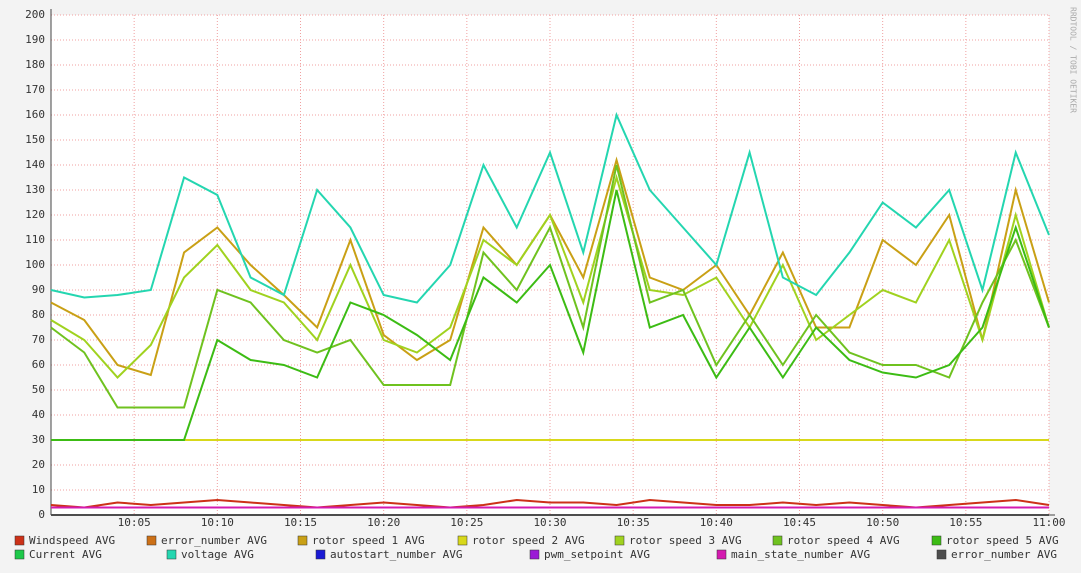 The height and width of the screenshot is (573, 1081). I want to click on y-tick-label: 0, so click(41, 514).